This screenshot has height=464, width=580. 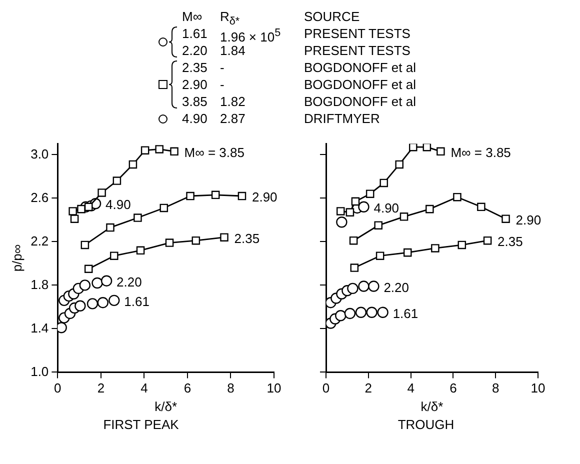 I want to click on text: 2.35, so click(x=195, y=67).